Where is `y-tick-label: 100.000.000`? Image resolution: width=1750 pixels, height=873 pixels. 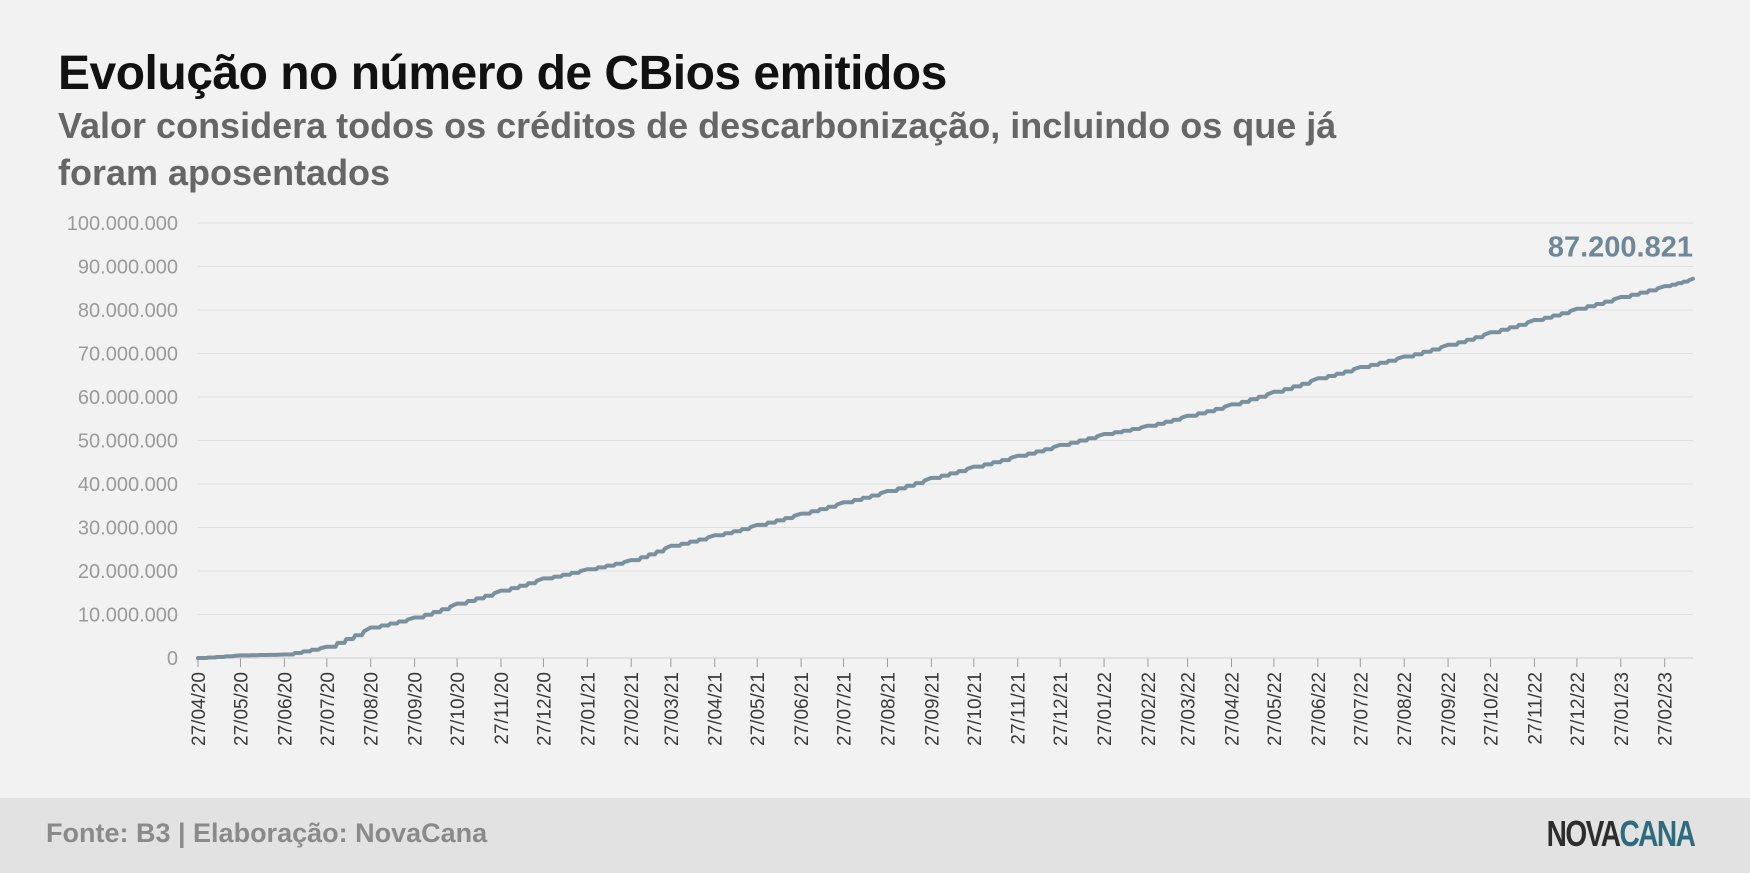
y-tick-label: 100.000.000 is located at coordinates (122, 224).